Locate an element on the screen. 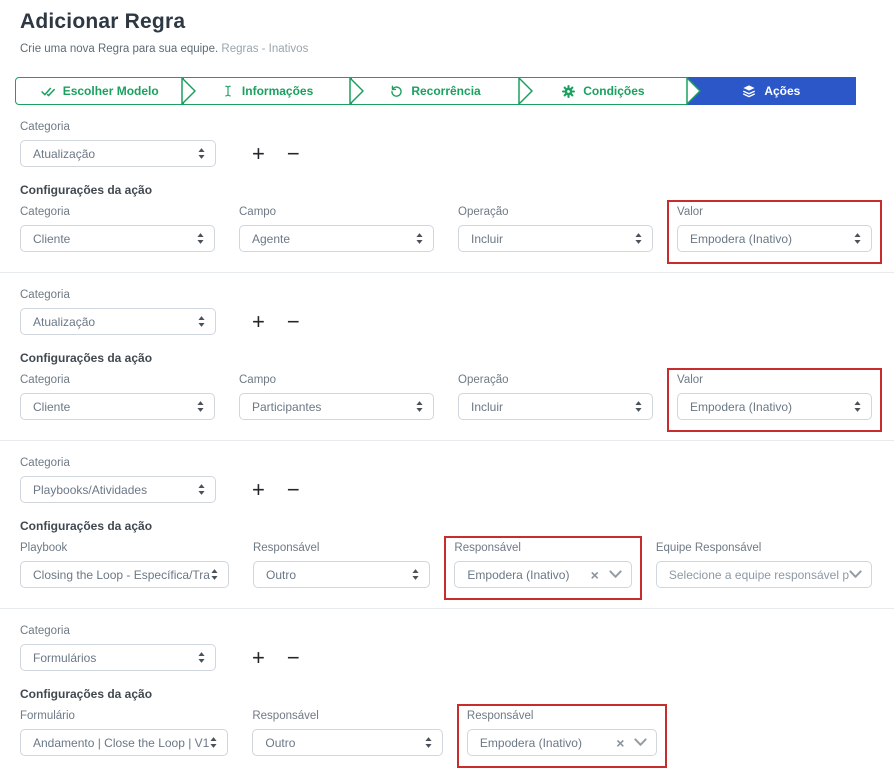  step-condicoes: Condições is located at coordinates (603, 91).